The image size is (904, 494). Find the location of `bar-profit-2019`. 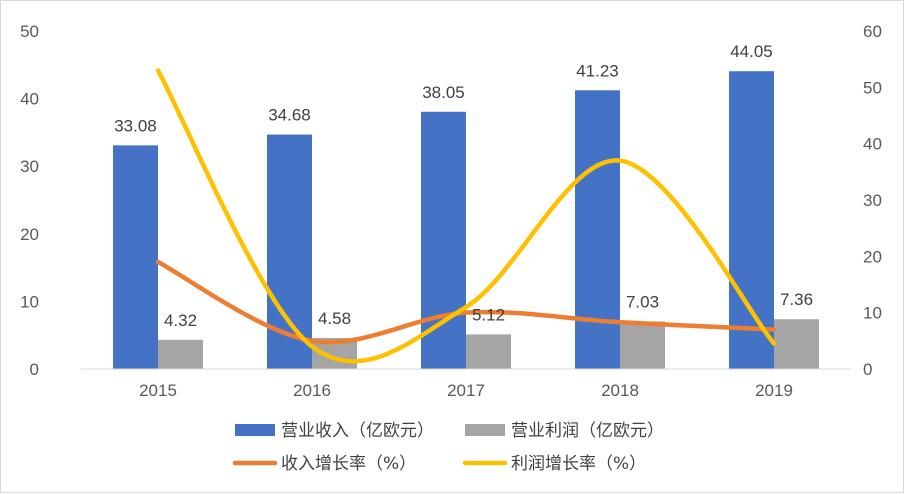

bar-profit-2019 is located at coordinates (796, 344).